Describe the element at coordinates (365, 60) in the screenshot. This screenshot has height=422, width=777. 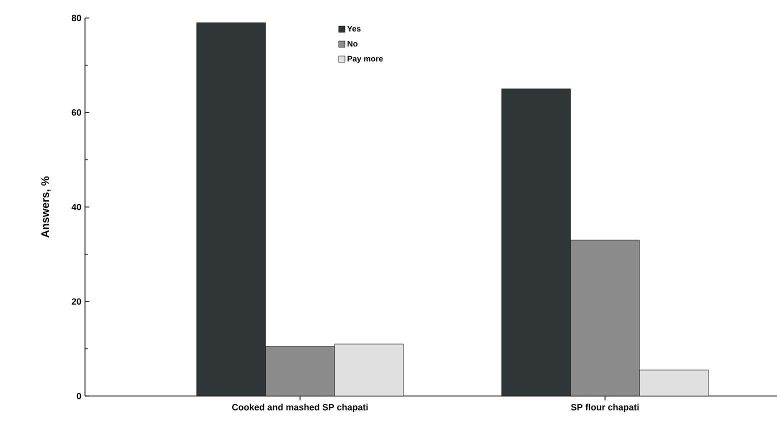
I see `legend-label: Pay more` at that location.